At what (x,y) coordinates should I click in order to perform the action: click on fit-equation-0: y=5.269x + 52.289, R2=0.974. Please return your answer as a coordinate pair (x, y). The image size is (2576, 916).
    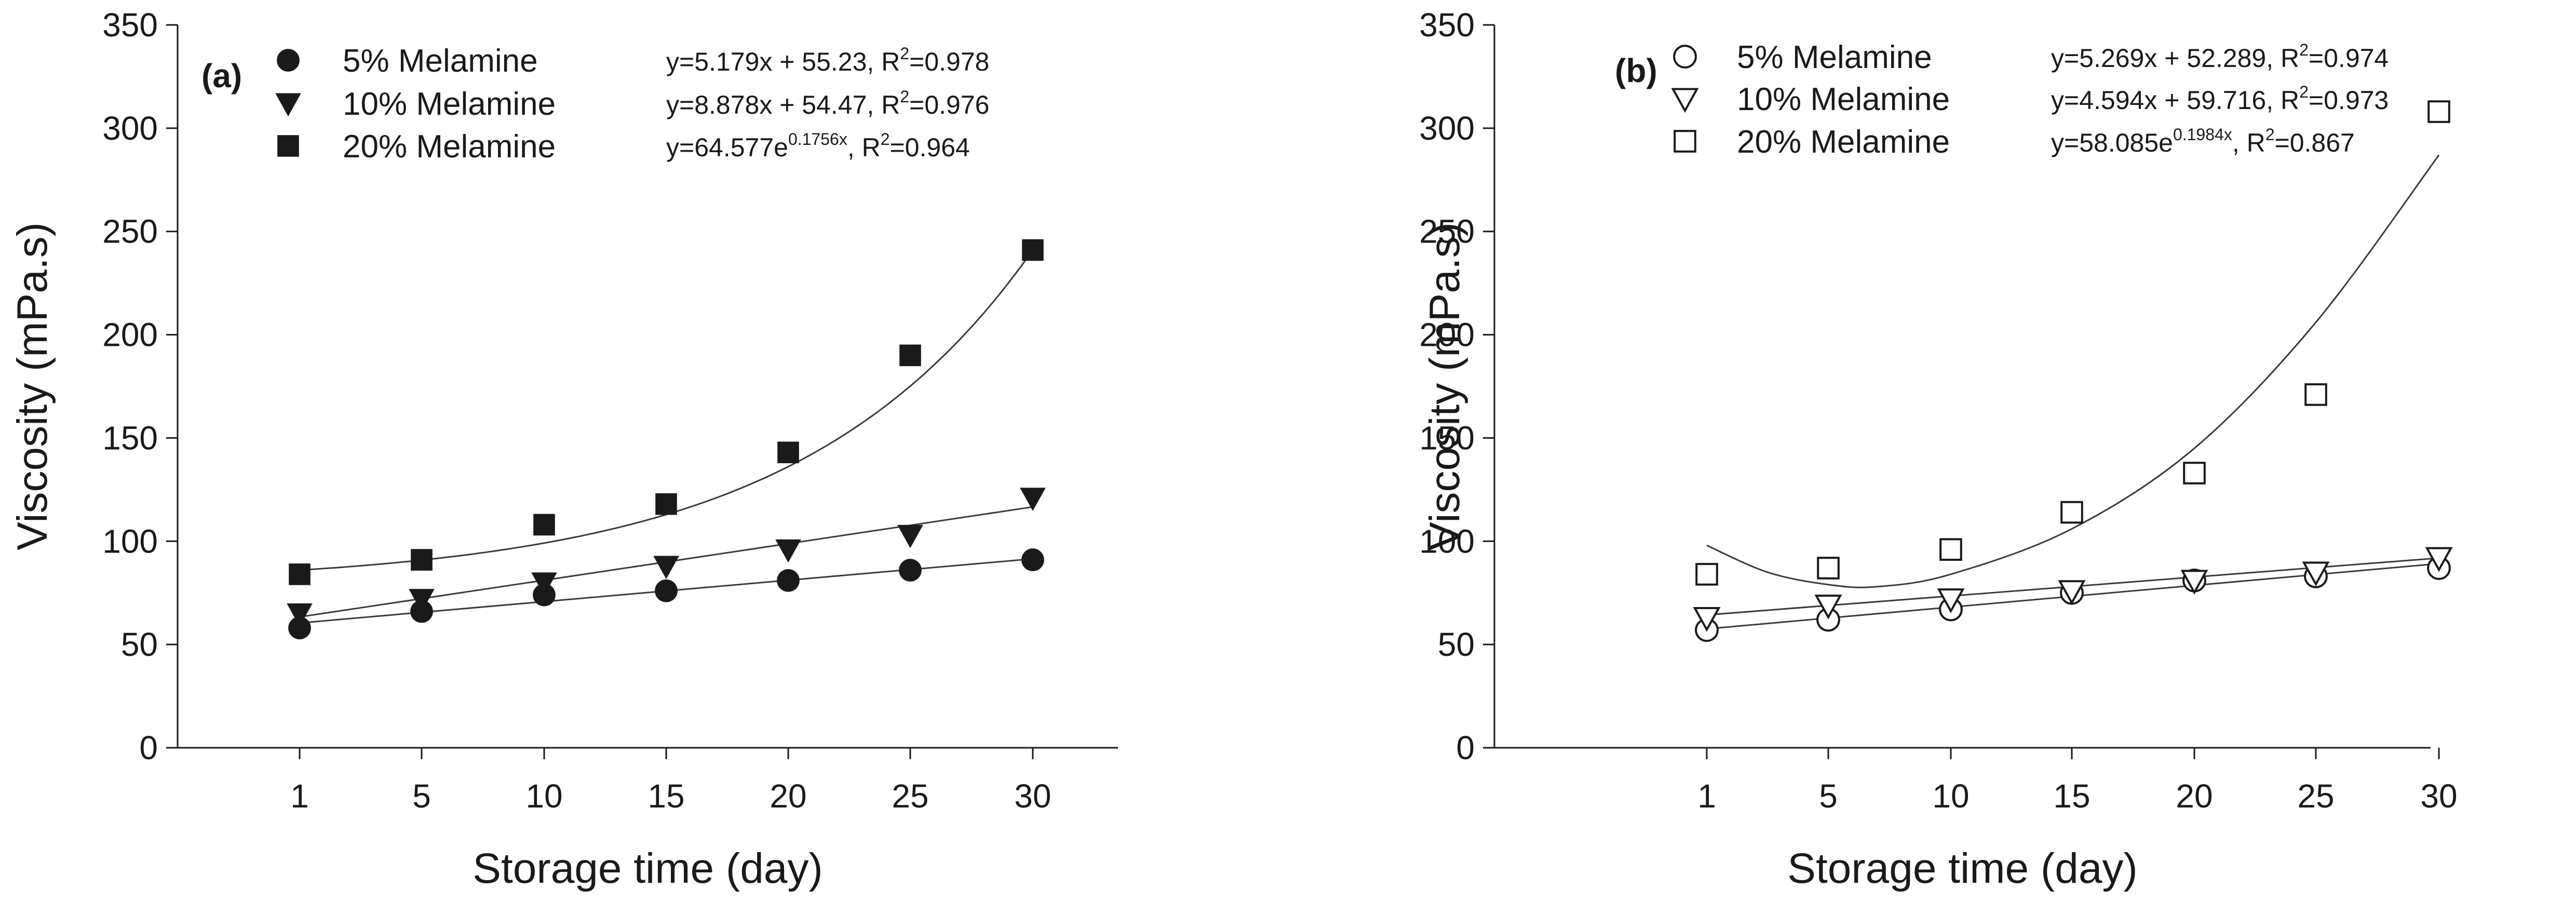
    Looking at the image, I should click on (2220, 57).